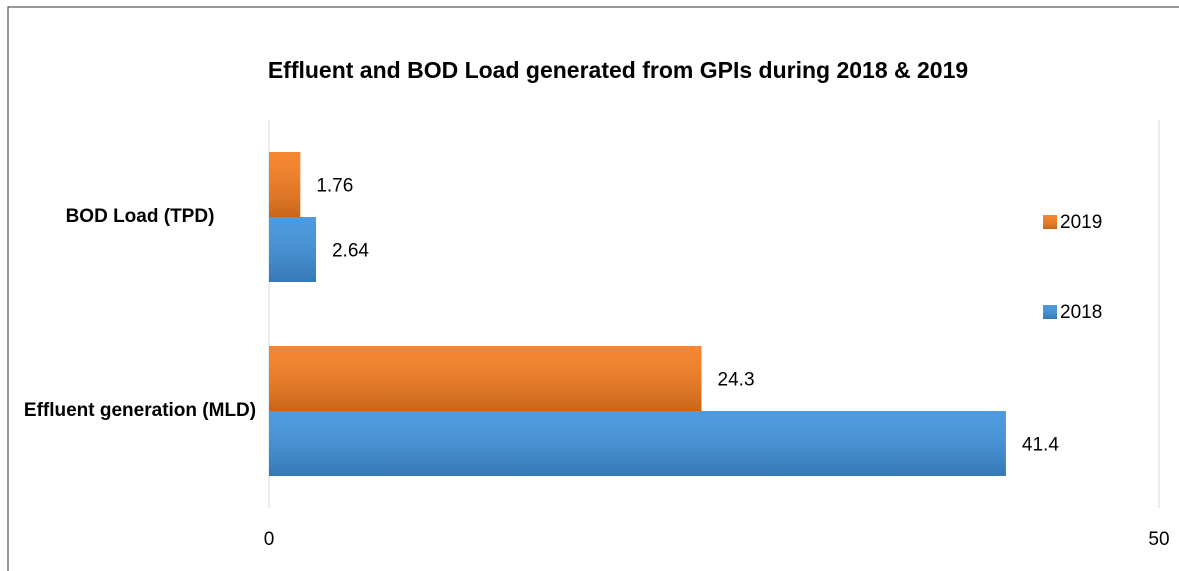  Describe the element at coordinates (1081, 222) in the screenshot. I see `legend-label: 2019` at that location.